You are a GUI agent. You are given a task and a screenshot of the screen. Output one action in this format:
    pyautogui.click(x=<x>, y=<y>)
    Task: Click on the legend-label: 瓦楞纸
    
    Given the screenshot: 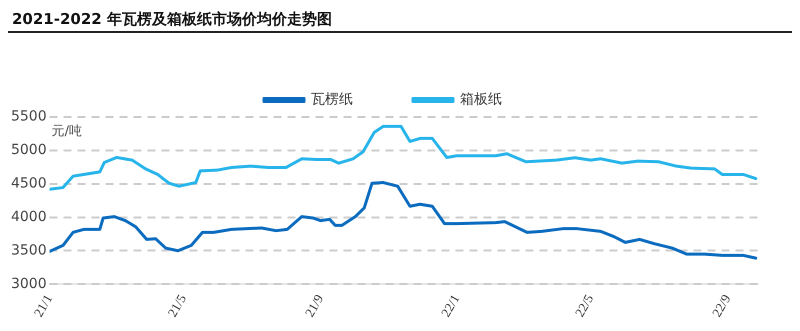 What is the action you would take?
    pyautogui.click(x=332, y=100)
    